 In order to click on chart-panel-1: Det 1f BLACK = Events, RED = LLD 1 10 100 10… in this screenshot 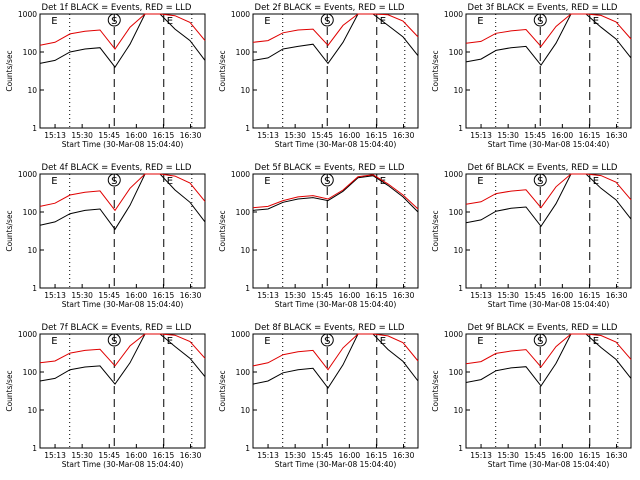, I will do `click(105, 76)`.